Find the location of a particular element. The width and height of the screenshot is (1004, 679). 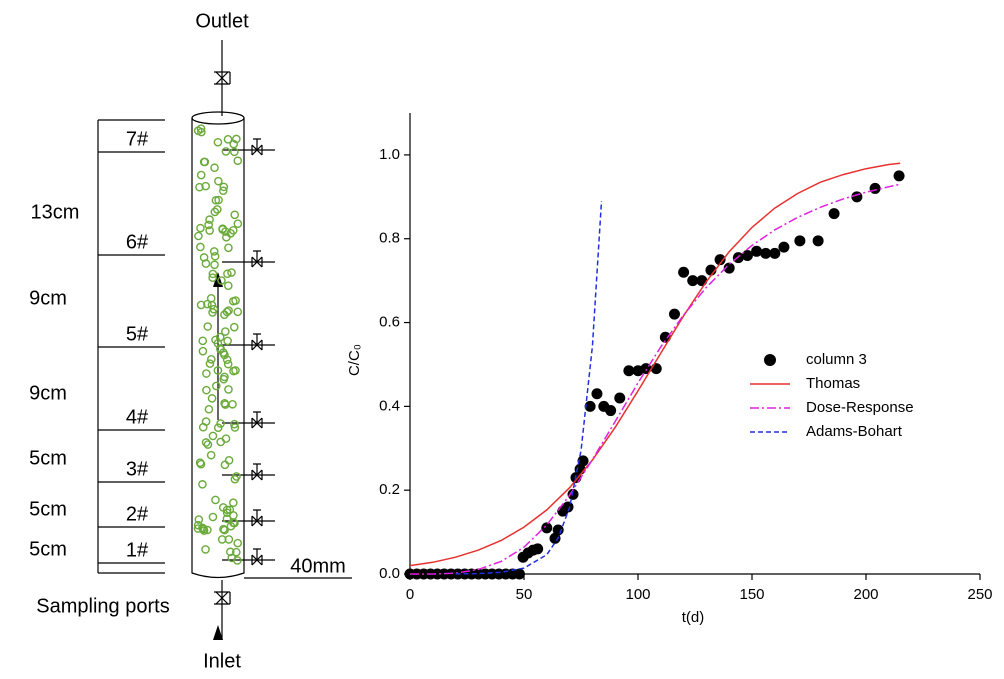

y-tick-label: 0.6 is located at coordinates (389, 322).